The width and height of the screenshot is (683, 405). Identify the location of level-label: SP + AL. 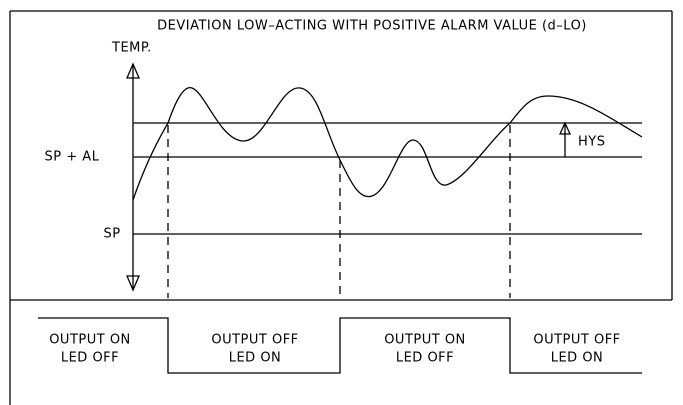
(72, 157).